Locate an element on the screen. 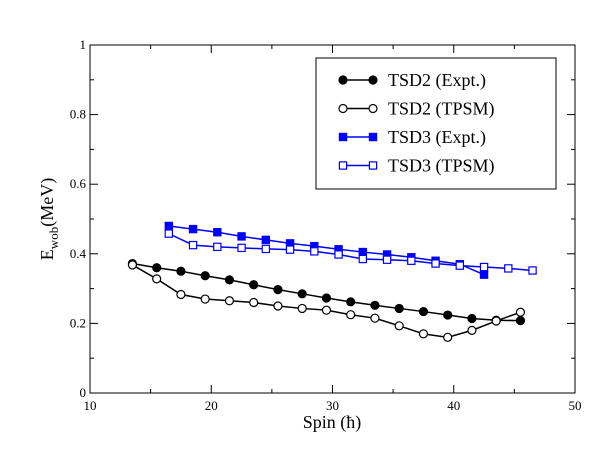  x-tick-label: 10 is located at coordinates (90, 405).